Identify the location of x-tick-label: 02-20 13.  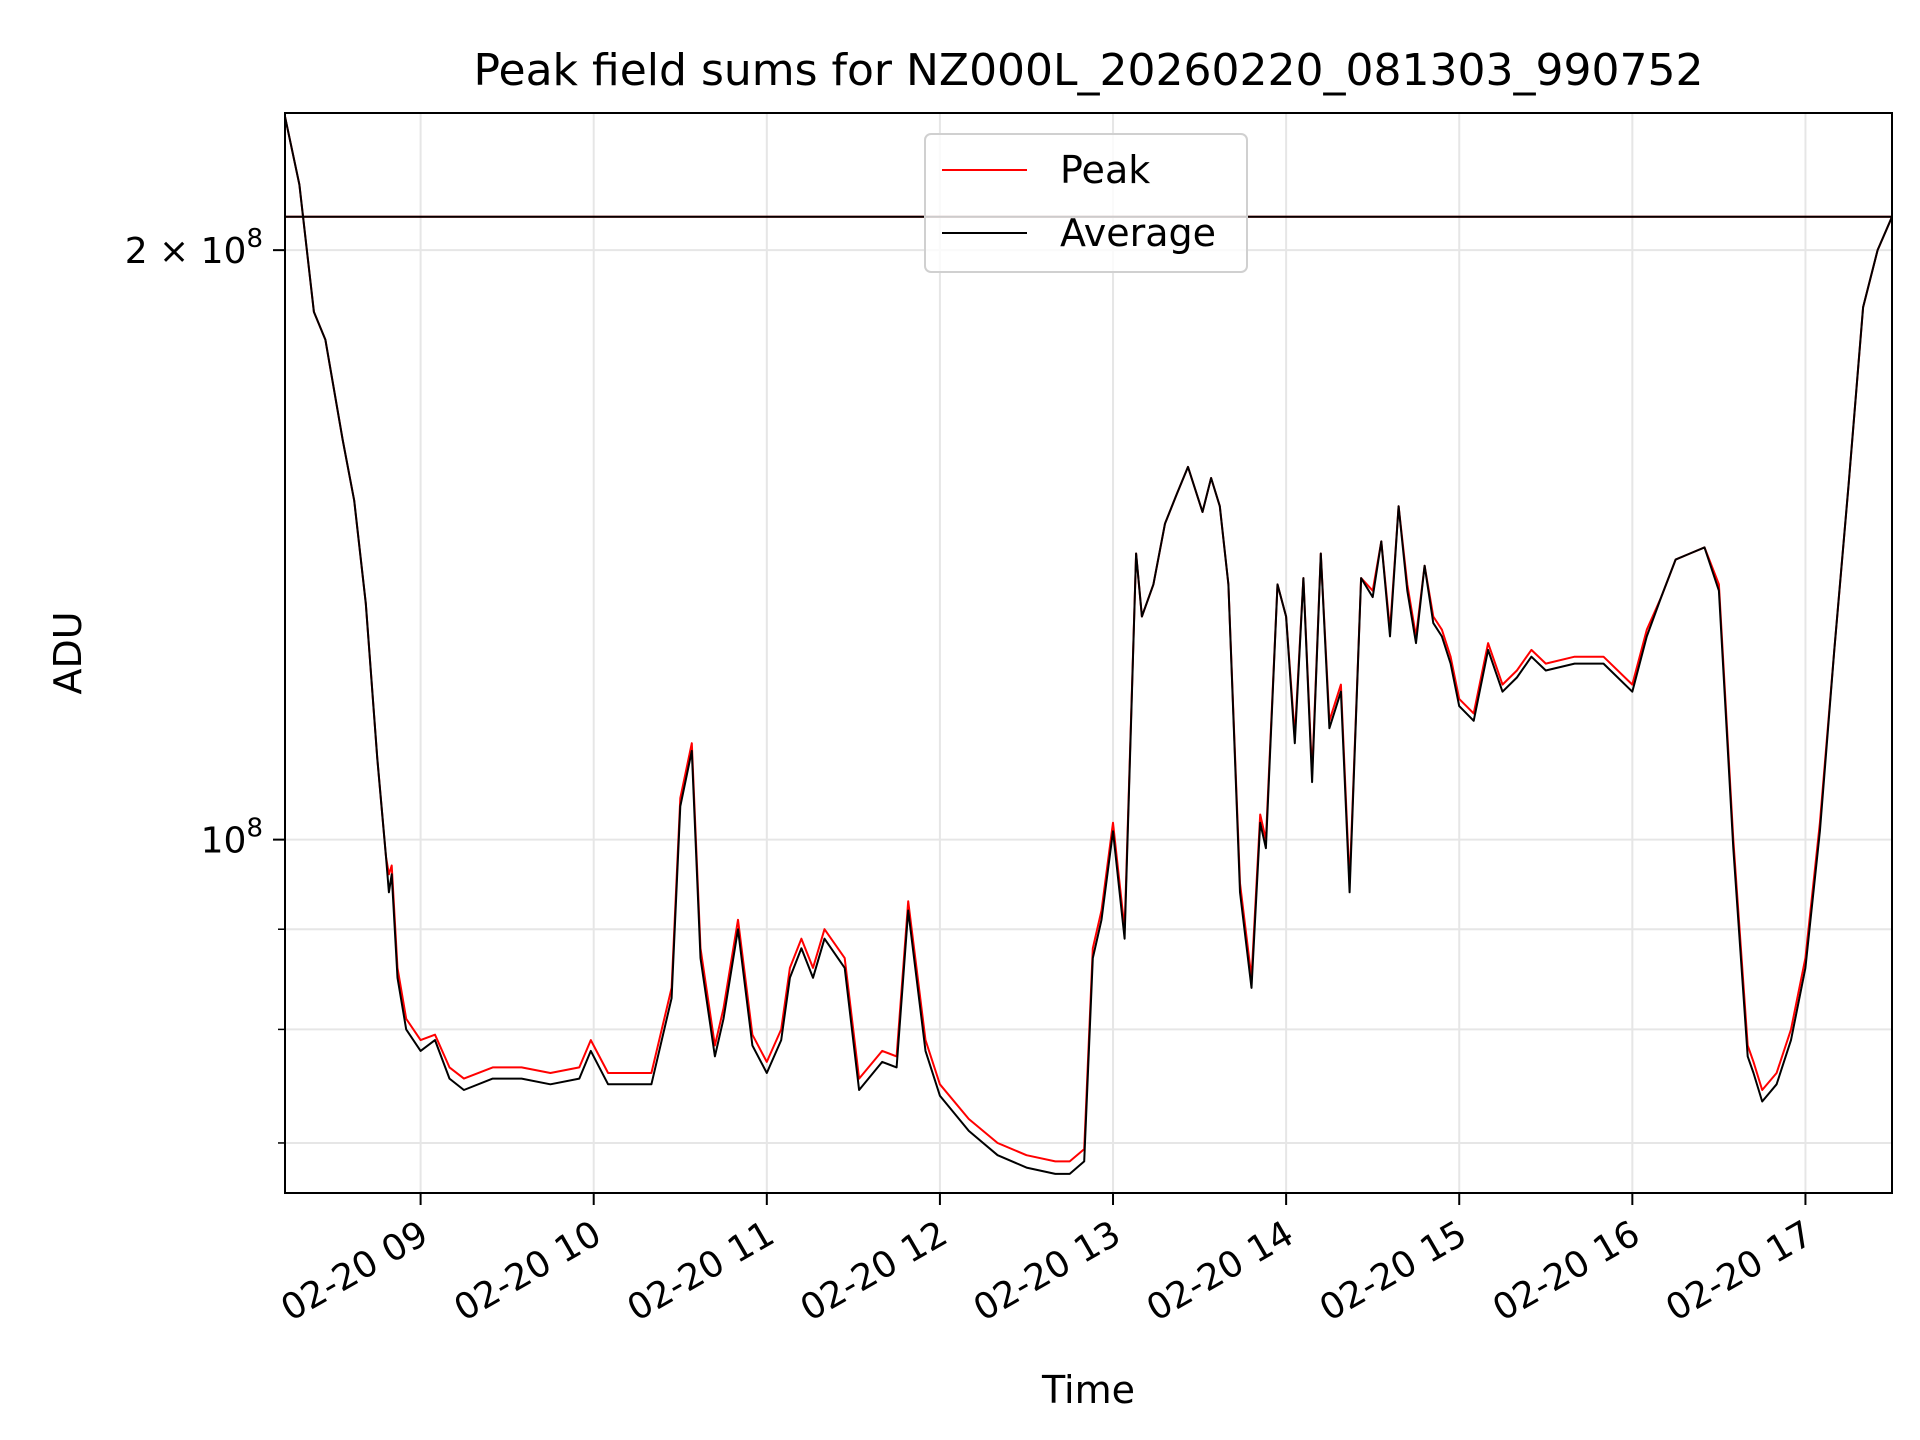
(1047, 1271).